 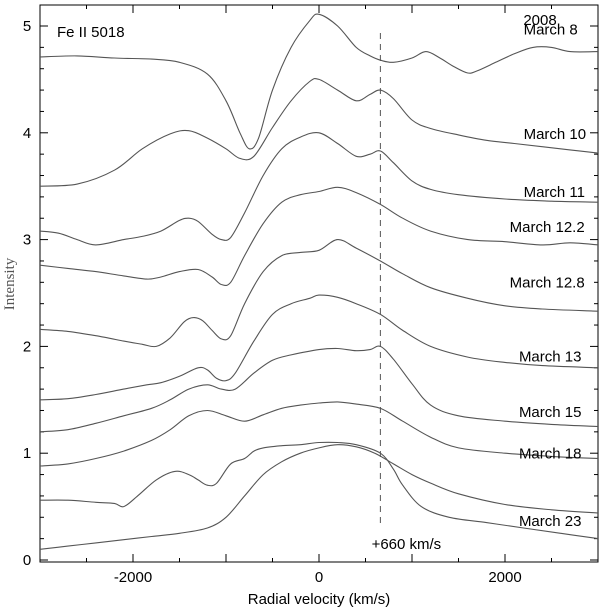 I want to click on y-tick-label: 5, so click(x=27, y=26).